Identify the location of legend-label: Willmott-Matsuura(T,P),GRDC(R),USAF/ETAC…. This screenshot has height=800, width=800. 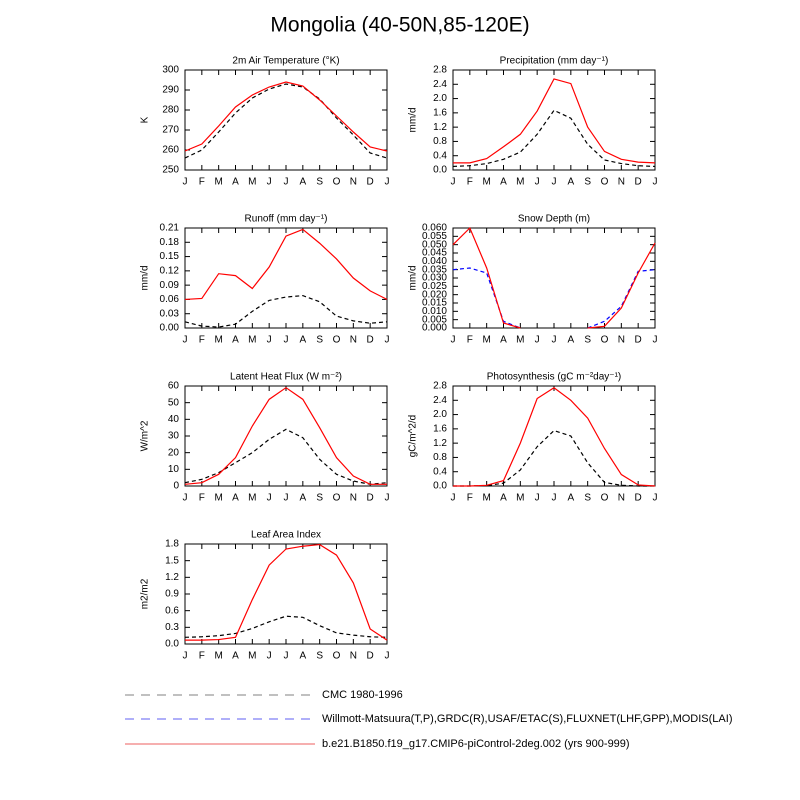
(527, 719).